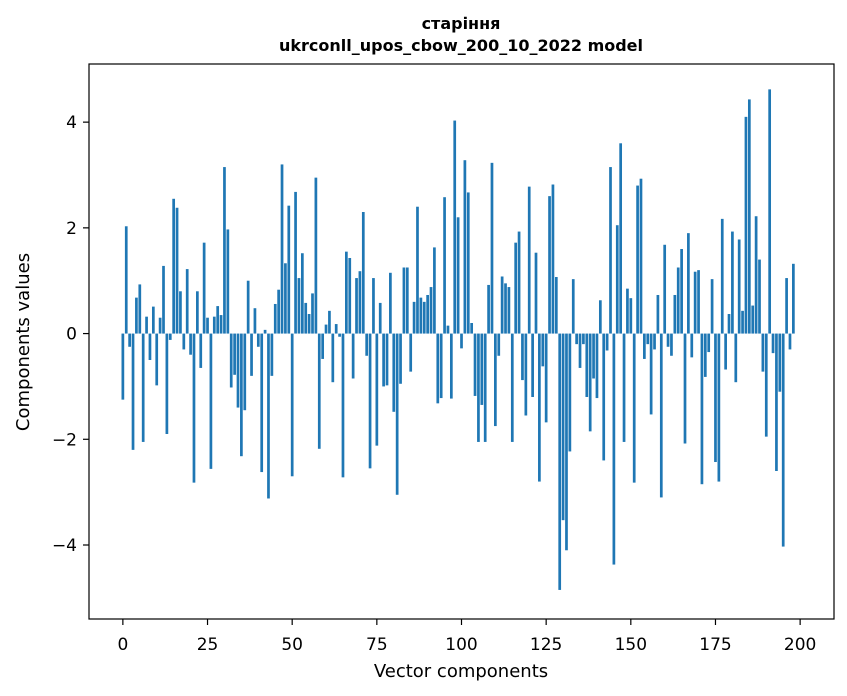 The height and width of the screenshot is (696, 847). What do you see at coordinates (122, 645) in the screenshot?
I see `x-tick-label: 0` at bounding box center [122, 645].